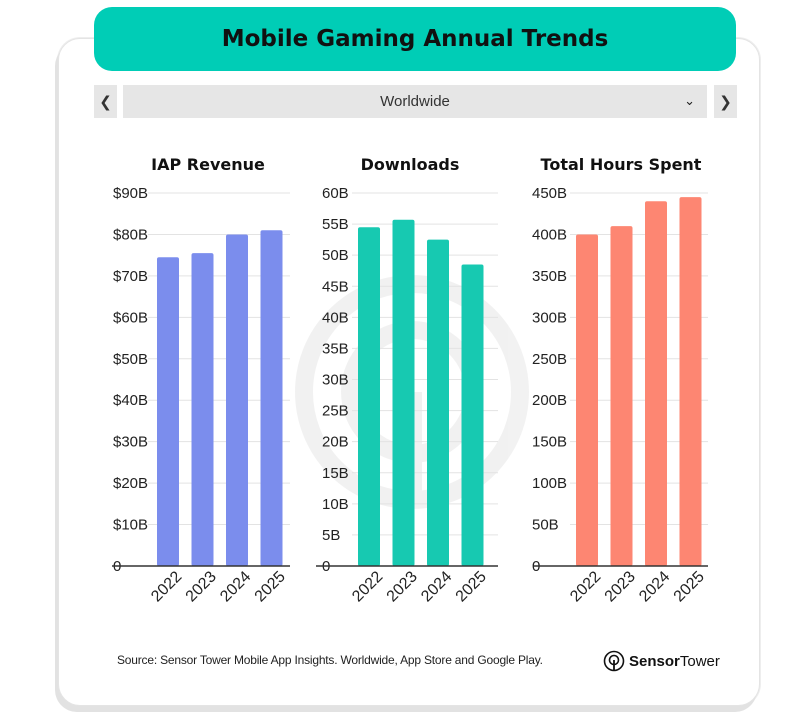 The height and width of the screenshot is (718, 795). I want to click on brand-name-regular: Tower, so click(699, 661).